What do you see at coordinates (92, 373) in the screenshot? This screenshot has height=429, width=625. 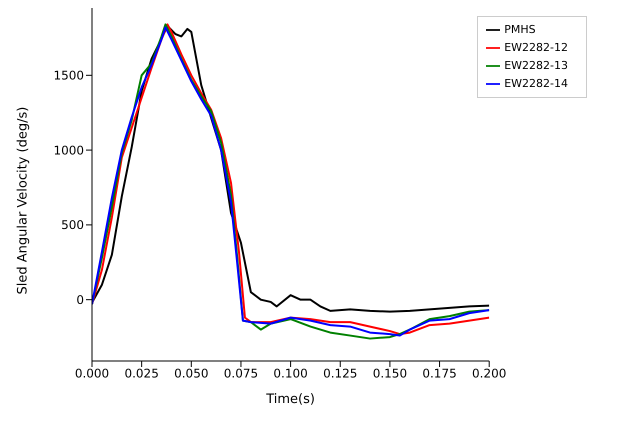 I see `x-tick-label: 0.000` at bounding box center [92, 373].